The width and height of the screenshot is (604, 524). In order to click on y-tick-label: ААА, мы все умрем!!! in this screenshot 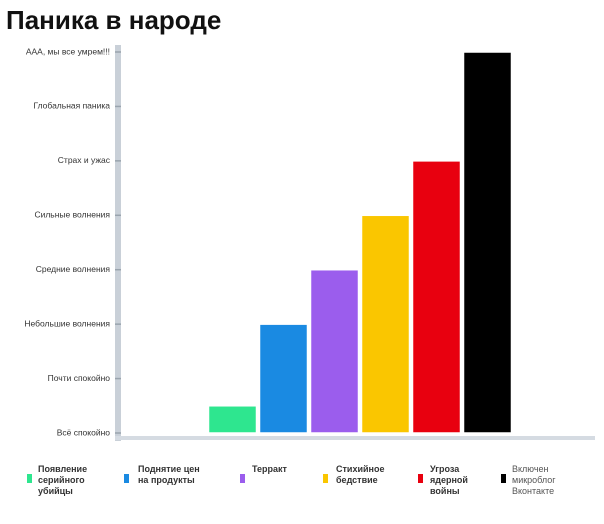, I will do `click(68, 51)`.